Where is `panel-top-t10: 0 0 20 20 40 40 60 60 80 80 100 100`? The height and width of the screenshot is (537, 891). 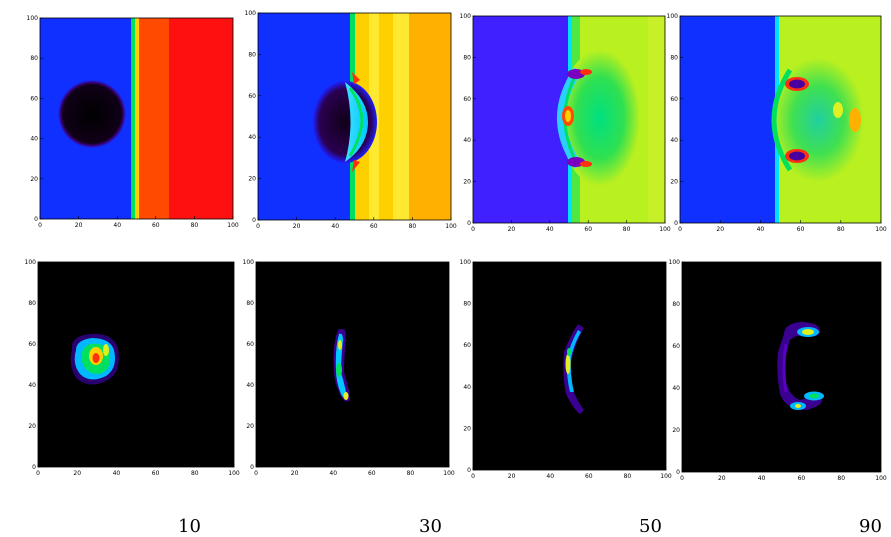 panel-top-t10: 0 0 20 20 40 40 60 60 80 80 100 100 is located at coordinates (120, 120).